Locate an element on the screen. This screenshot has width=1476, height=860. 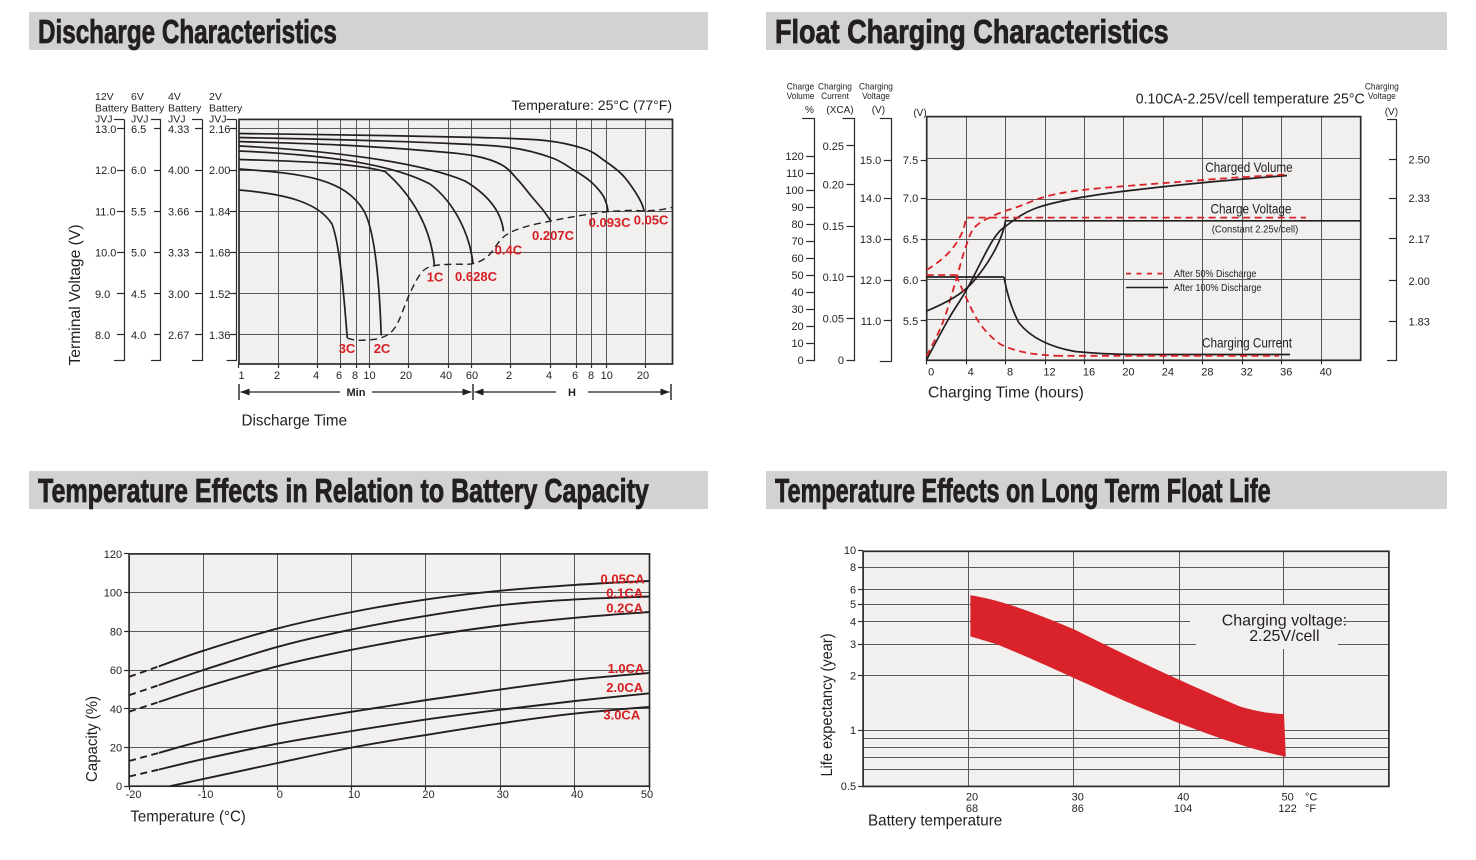
svg-text: 1.0CA is located at coordinates (626, 668).